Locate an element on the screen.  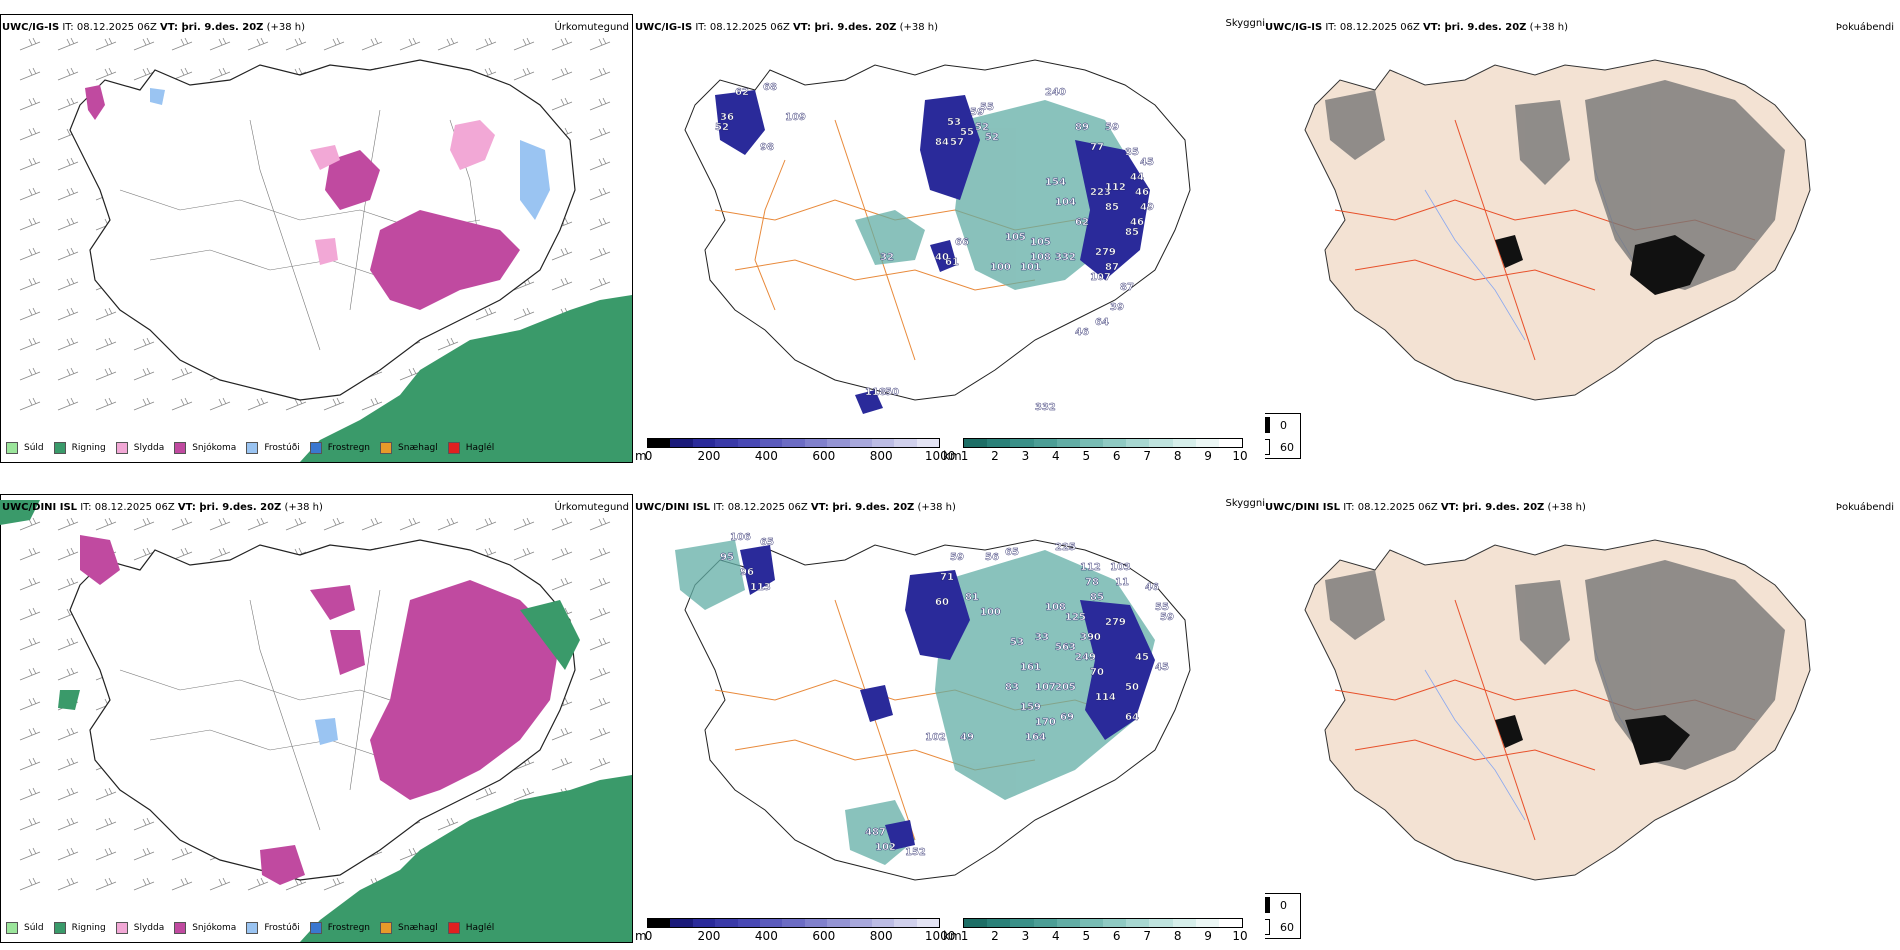
ceiling-value-label: 44 is located at coordinates (1137, 177).